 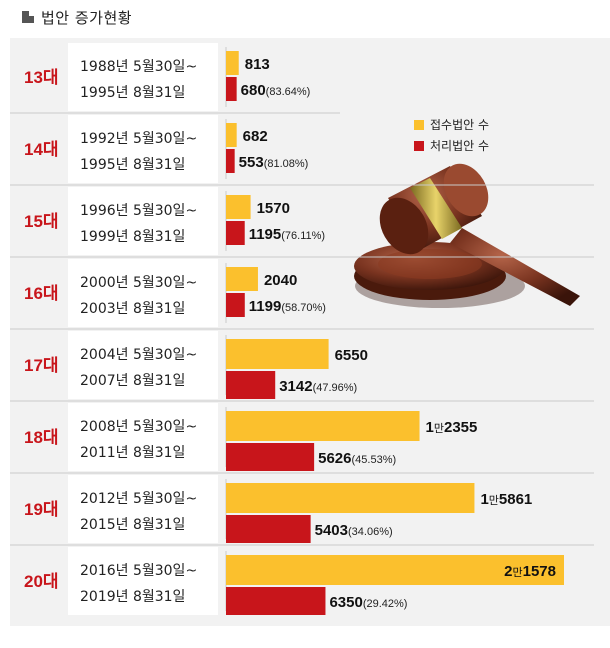 I want to click on era-label: 18대, so click(x=41, y=437).